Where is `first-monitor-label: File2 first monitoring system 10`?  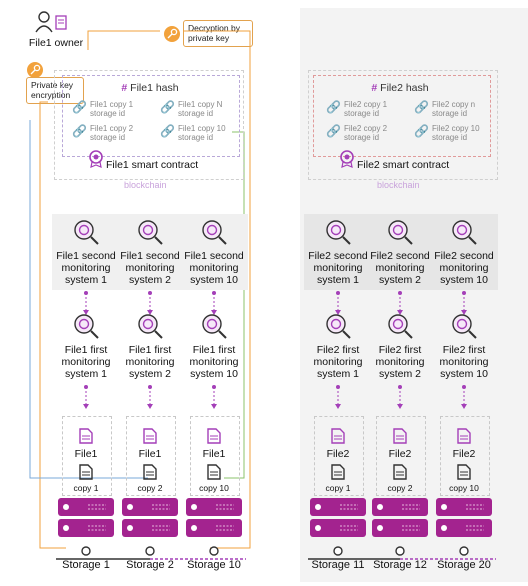
first-monitor-label: File2 first monitoring system 10 is located at coordinates (464, 362).